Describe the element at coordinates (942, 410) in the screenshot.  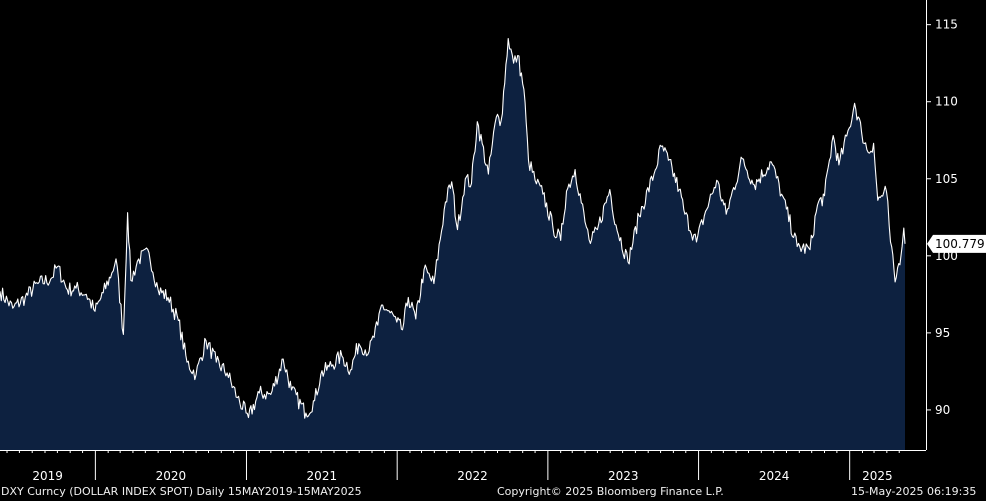
I see `y-tick-label: 90` at that location.